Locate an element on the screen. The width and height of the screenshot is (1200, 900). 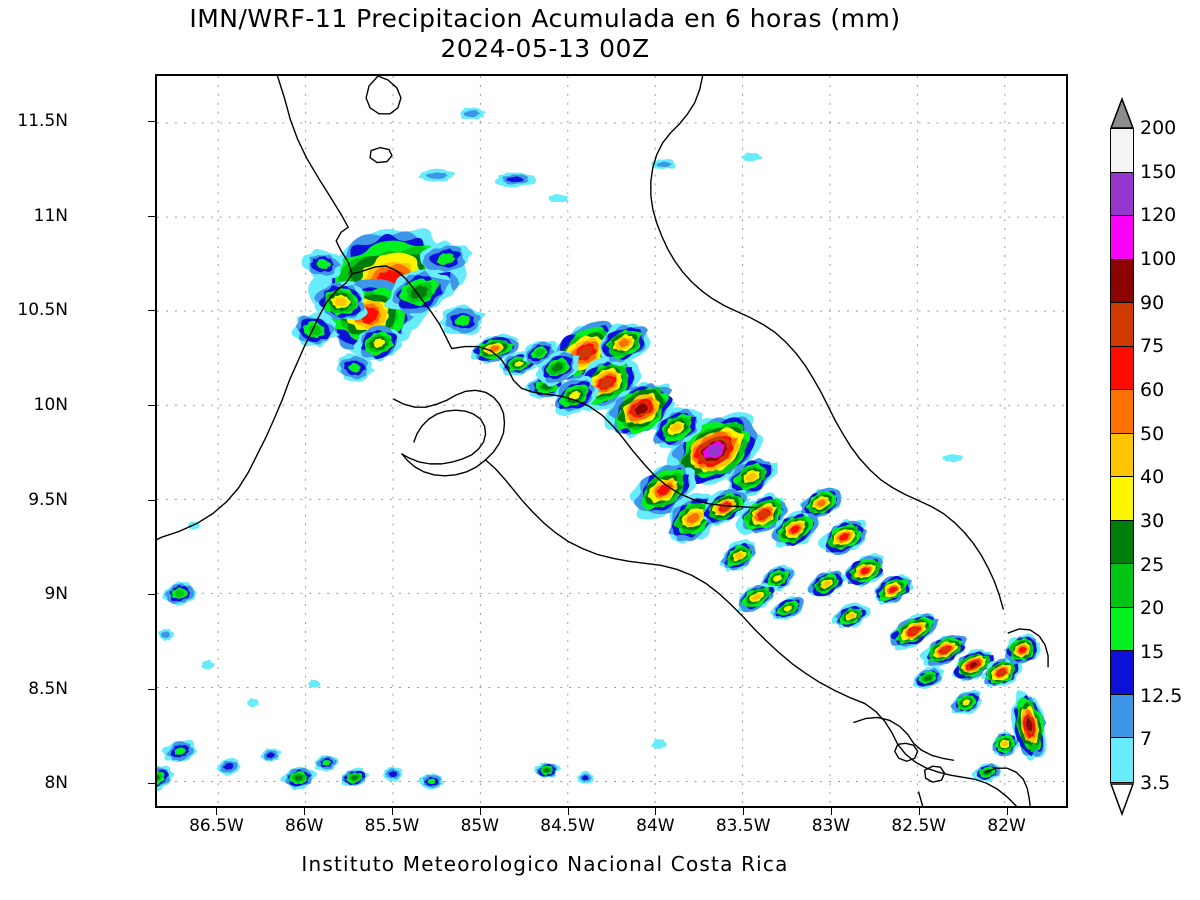
y-axis-label: 11N is located at coordinates (50, 215).